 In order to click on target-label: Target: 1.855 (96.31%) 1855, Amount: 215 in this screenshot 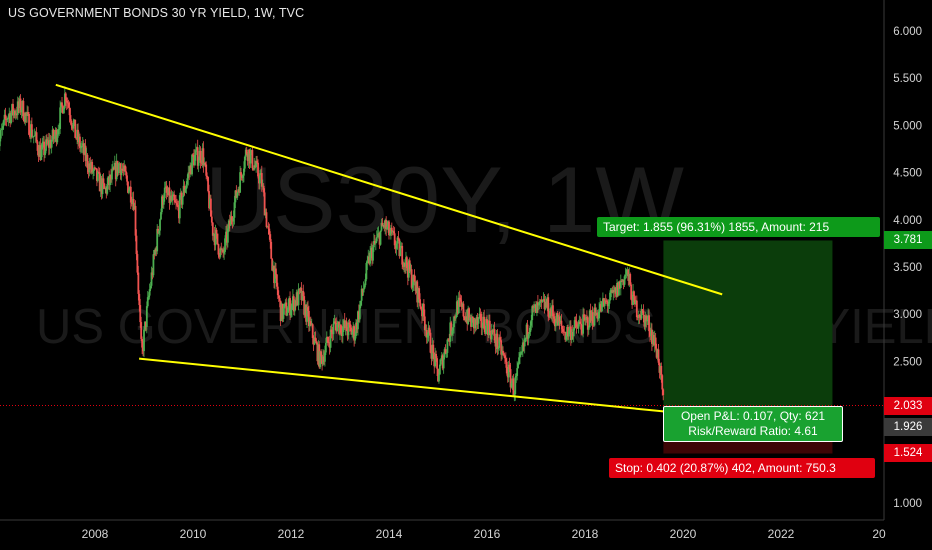, I will do `click(738, 227)`.